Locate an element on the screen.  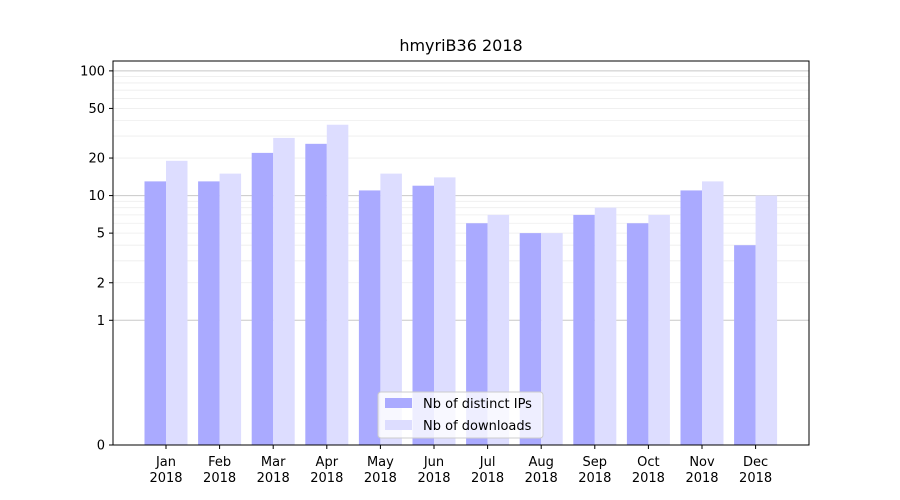
x-tick-label: Sep 2018 is located at coordinates (594, 470).